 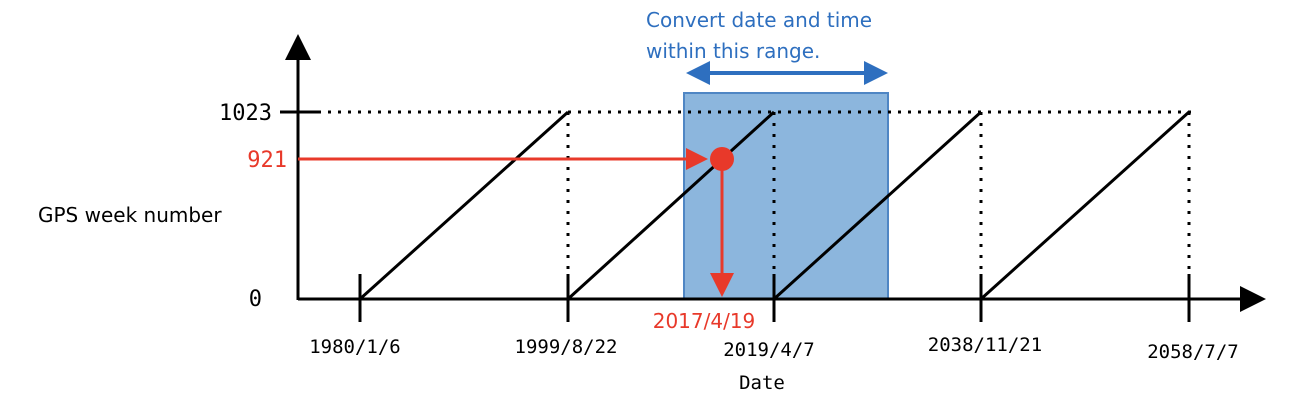 What do you see at coordinates (1193, 352) in the screenshot?
I see `rollover-date-label: 2058/7/7` at bounding box center [1193, 352].